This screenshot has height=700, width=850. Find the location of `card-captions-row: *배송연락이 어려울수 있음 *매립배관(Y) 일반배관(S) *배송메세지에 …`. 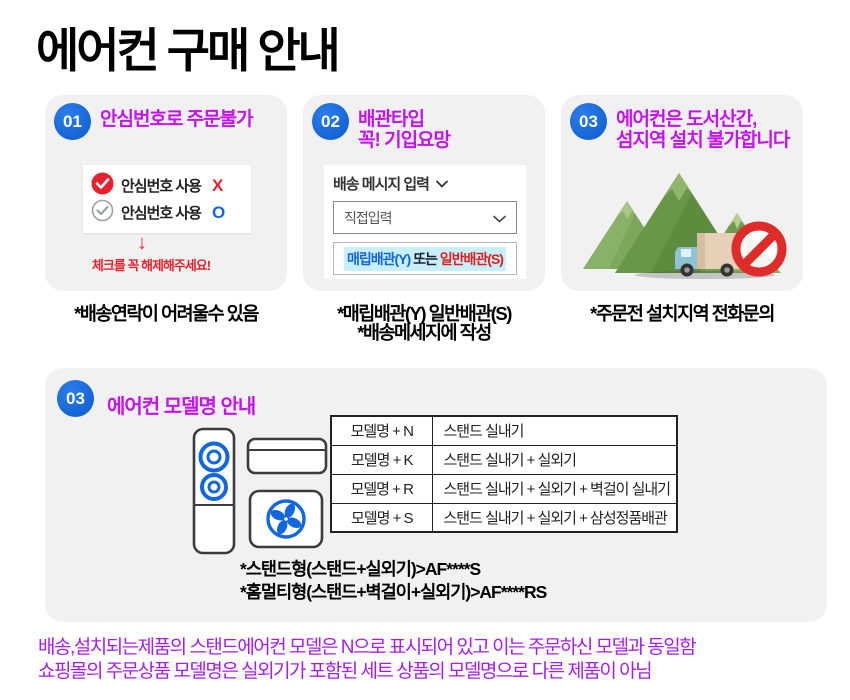

card-captions-row: *배송연락이 어려울수 있음 *매립배관(Y) 일반배관(S) *배송메세지에 … is located at coordinates (447, 323).